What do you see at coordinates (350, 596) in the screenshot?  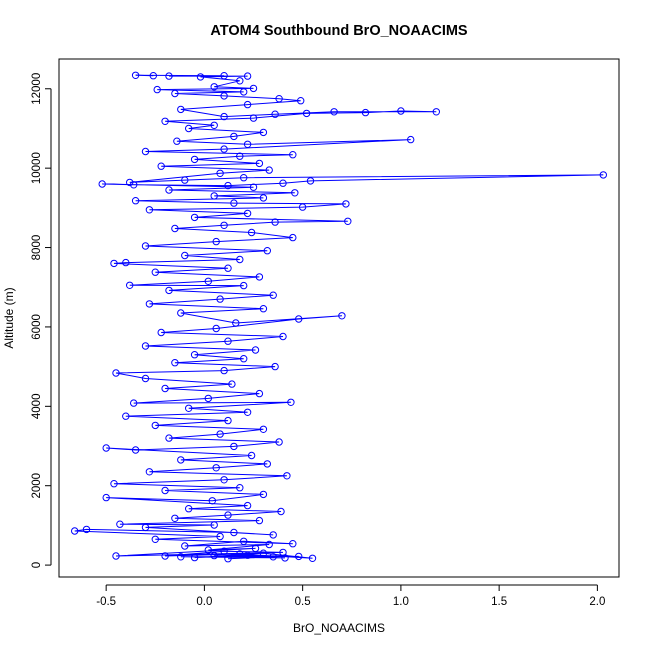 I see `x-axis: -0.5 0.0 0.5 1.0 1.5 2.0` at bounding box center [350, 596].